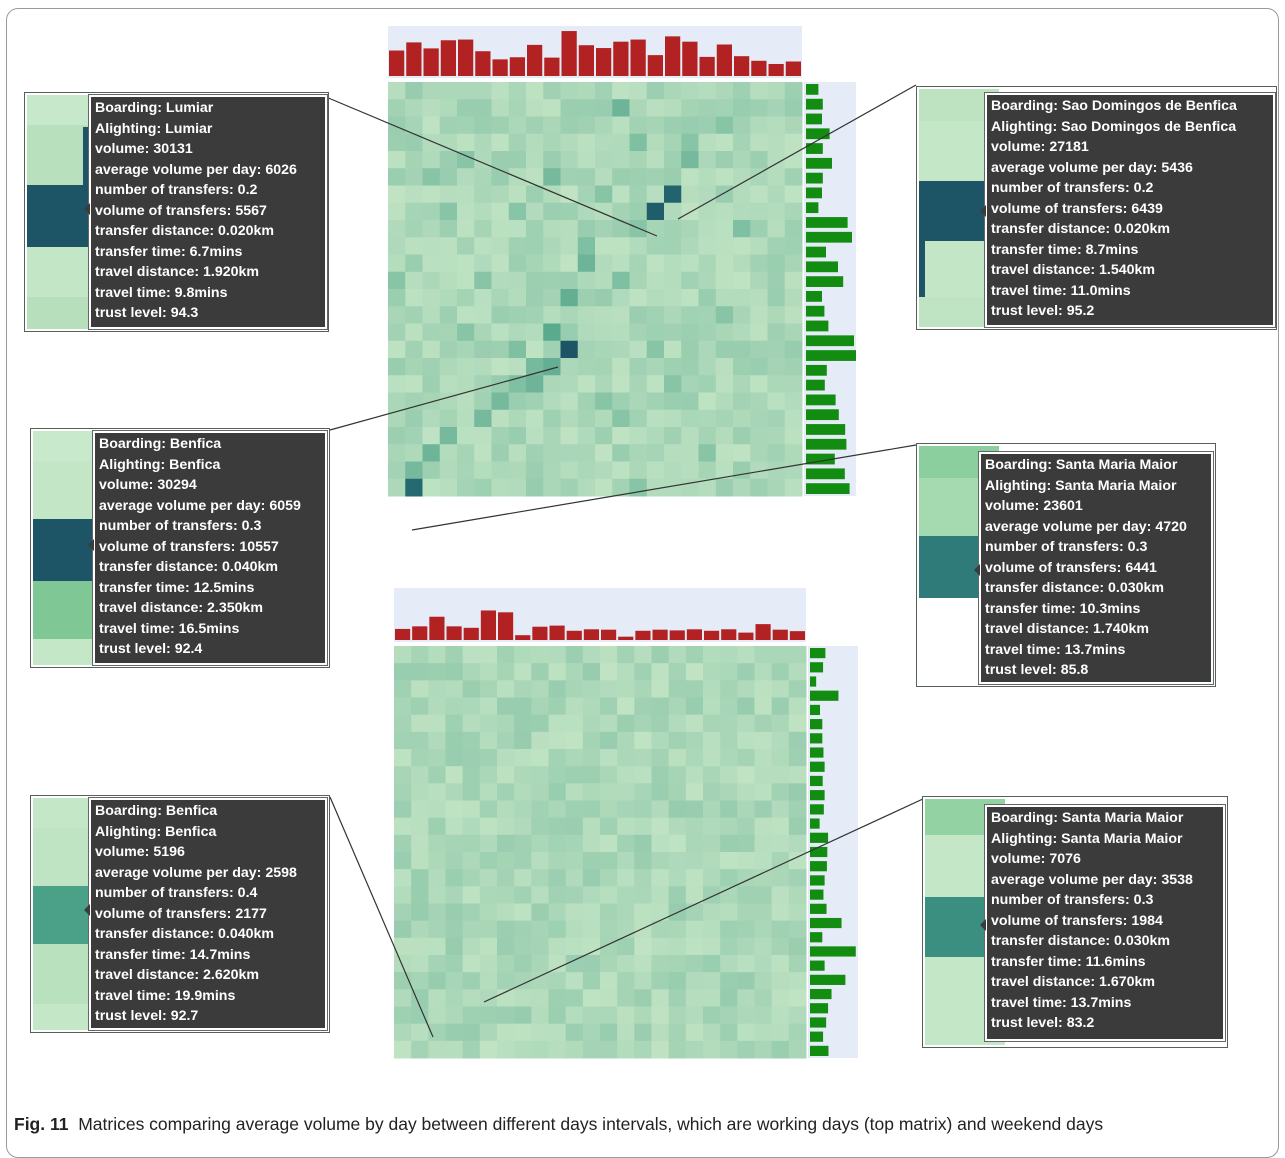  Describe the element at coordinates (177, 587) in the screenshot. I see `tooltip-line: transfer time: 12.5mins` at that location.